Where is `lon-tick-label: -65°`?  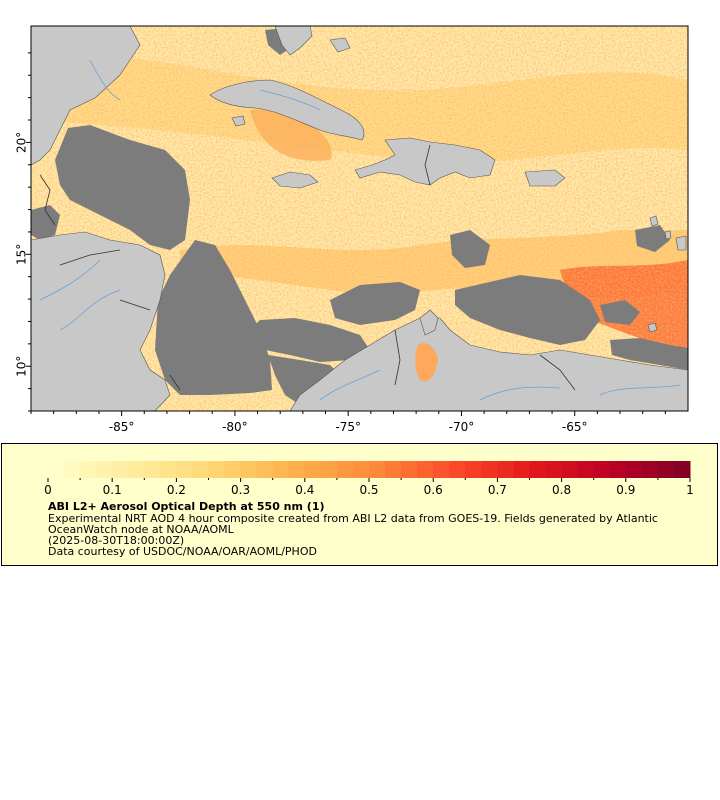
lon-tick-label: -65° is located at coordinates (575, 427).